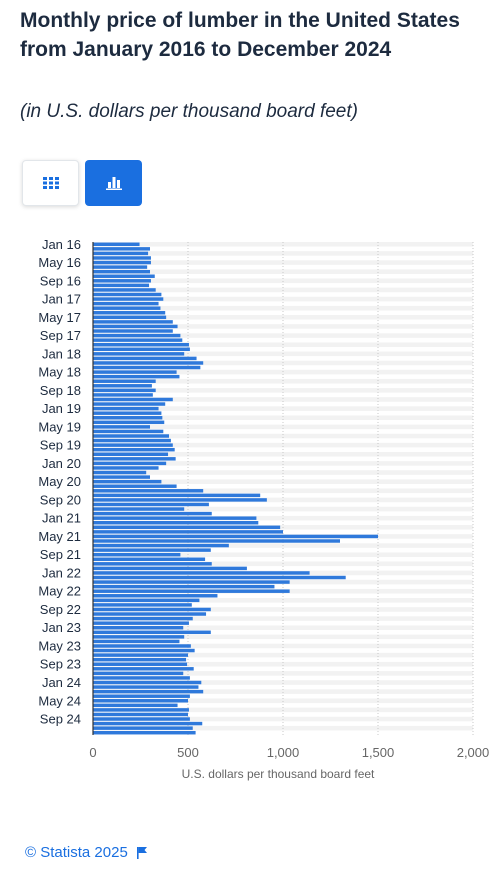  What do you see at coordinates (142, 853) in the screenshot?
I see `flag-icon` at bounding box center [142, 853].